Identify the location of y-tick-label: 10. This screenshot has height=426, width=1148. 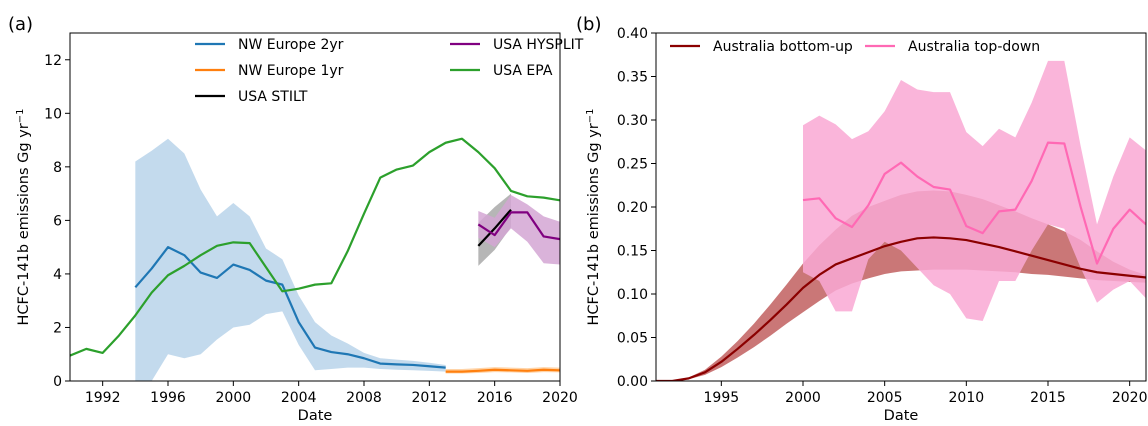
(53, 114).